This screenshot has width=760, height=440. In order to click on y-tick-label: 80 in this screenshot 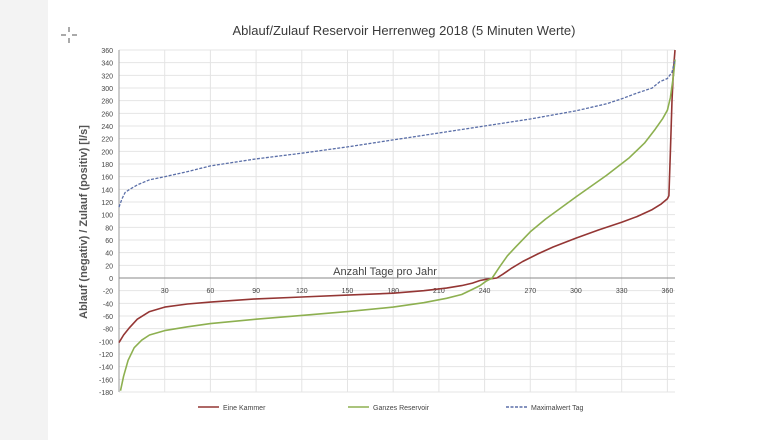, I will do `click(109, 228)`.